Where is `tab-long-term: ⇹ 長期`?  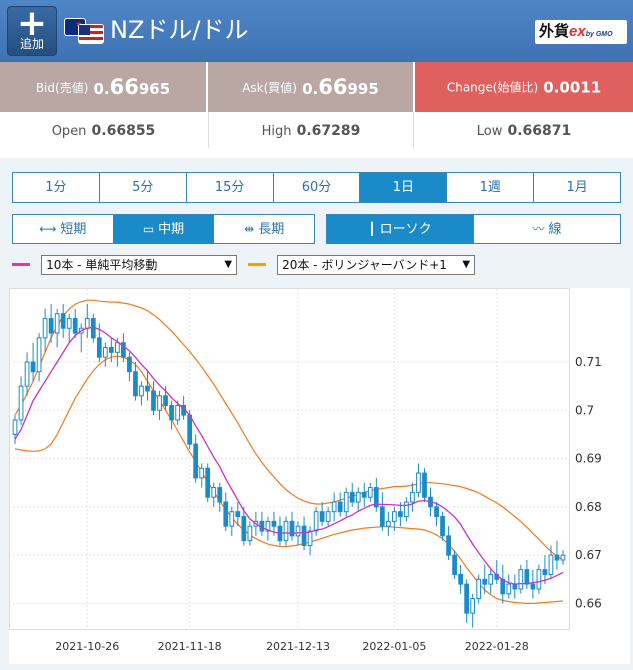 tab-long-term: ⇹ 長期 is located at coordinates (264, 229).